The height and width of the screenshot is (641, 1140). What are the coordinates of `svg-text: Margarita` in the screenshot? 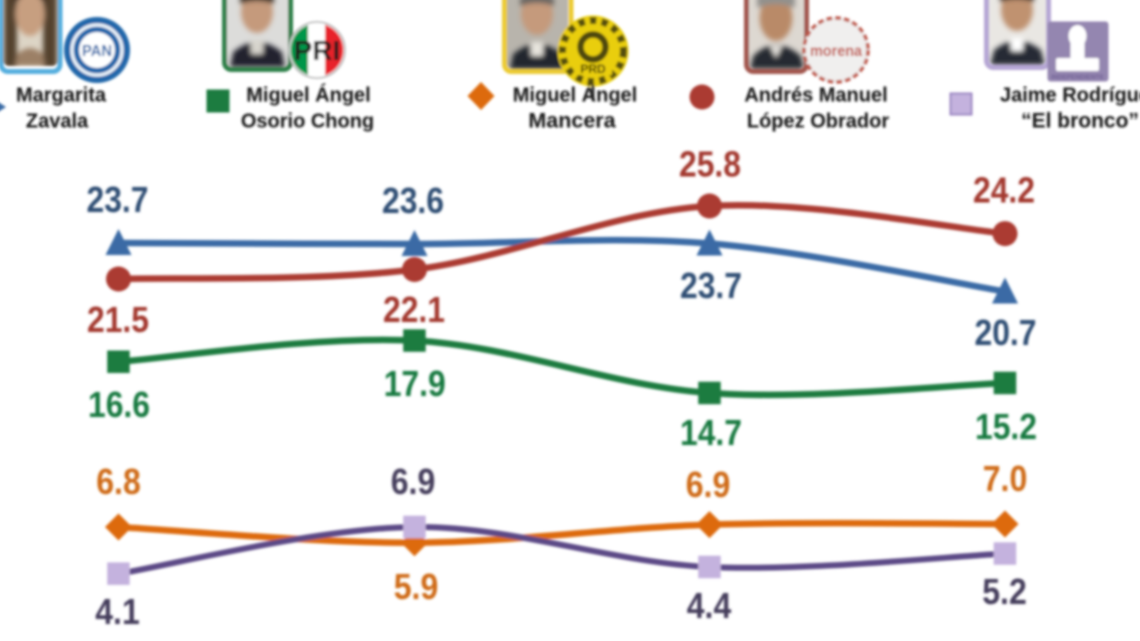 It's located at (61, 96).